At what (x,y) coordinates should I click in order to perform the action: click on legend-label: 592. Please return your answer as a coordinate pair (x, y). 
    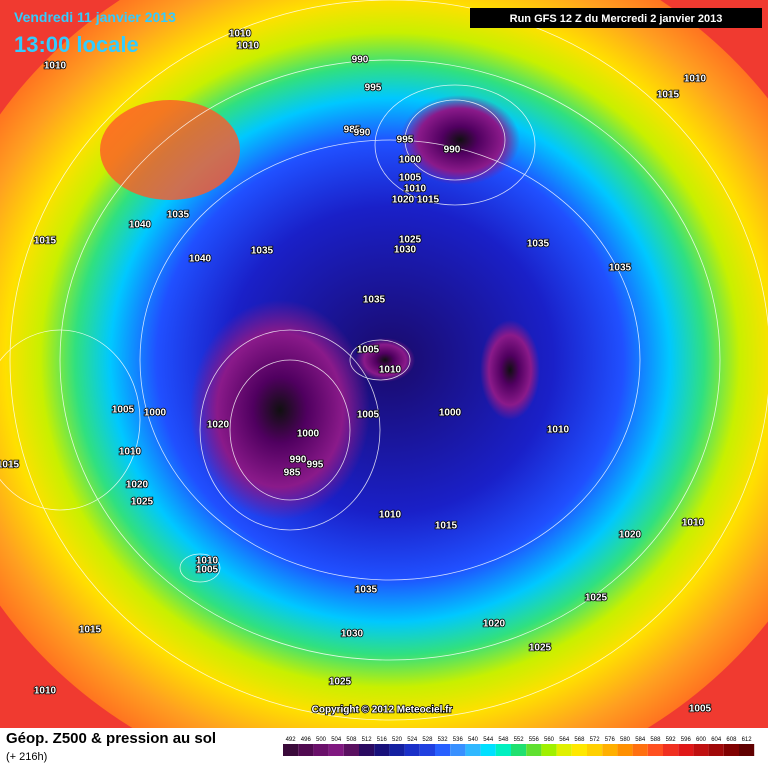
    Looking at the image, I should click on (671, 740).